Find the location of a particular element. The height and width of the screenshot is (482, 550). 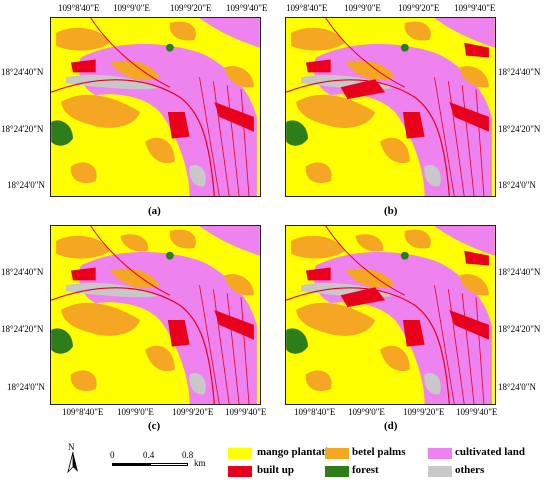

map-panel-c is located at coordinates (155, 315).